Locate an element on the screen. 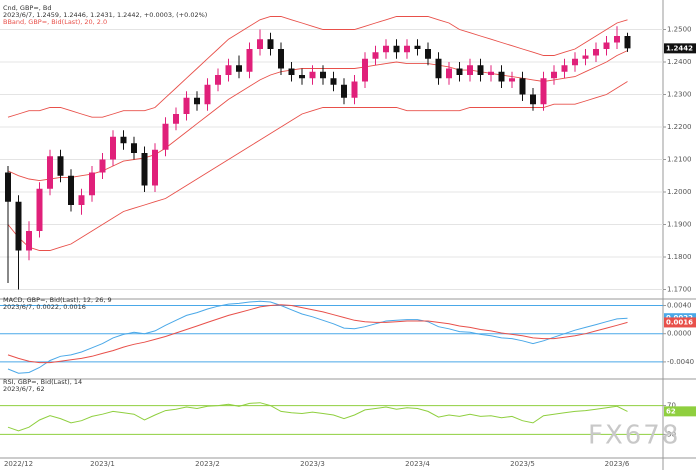 The width and height of the screenshot is (696, 470). x-tick-label: 2023/3 is located at coordinates (312, 464).